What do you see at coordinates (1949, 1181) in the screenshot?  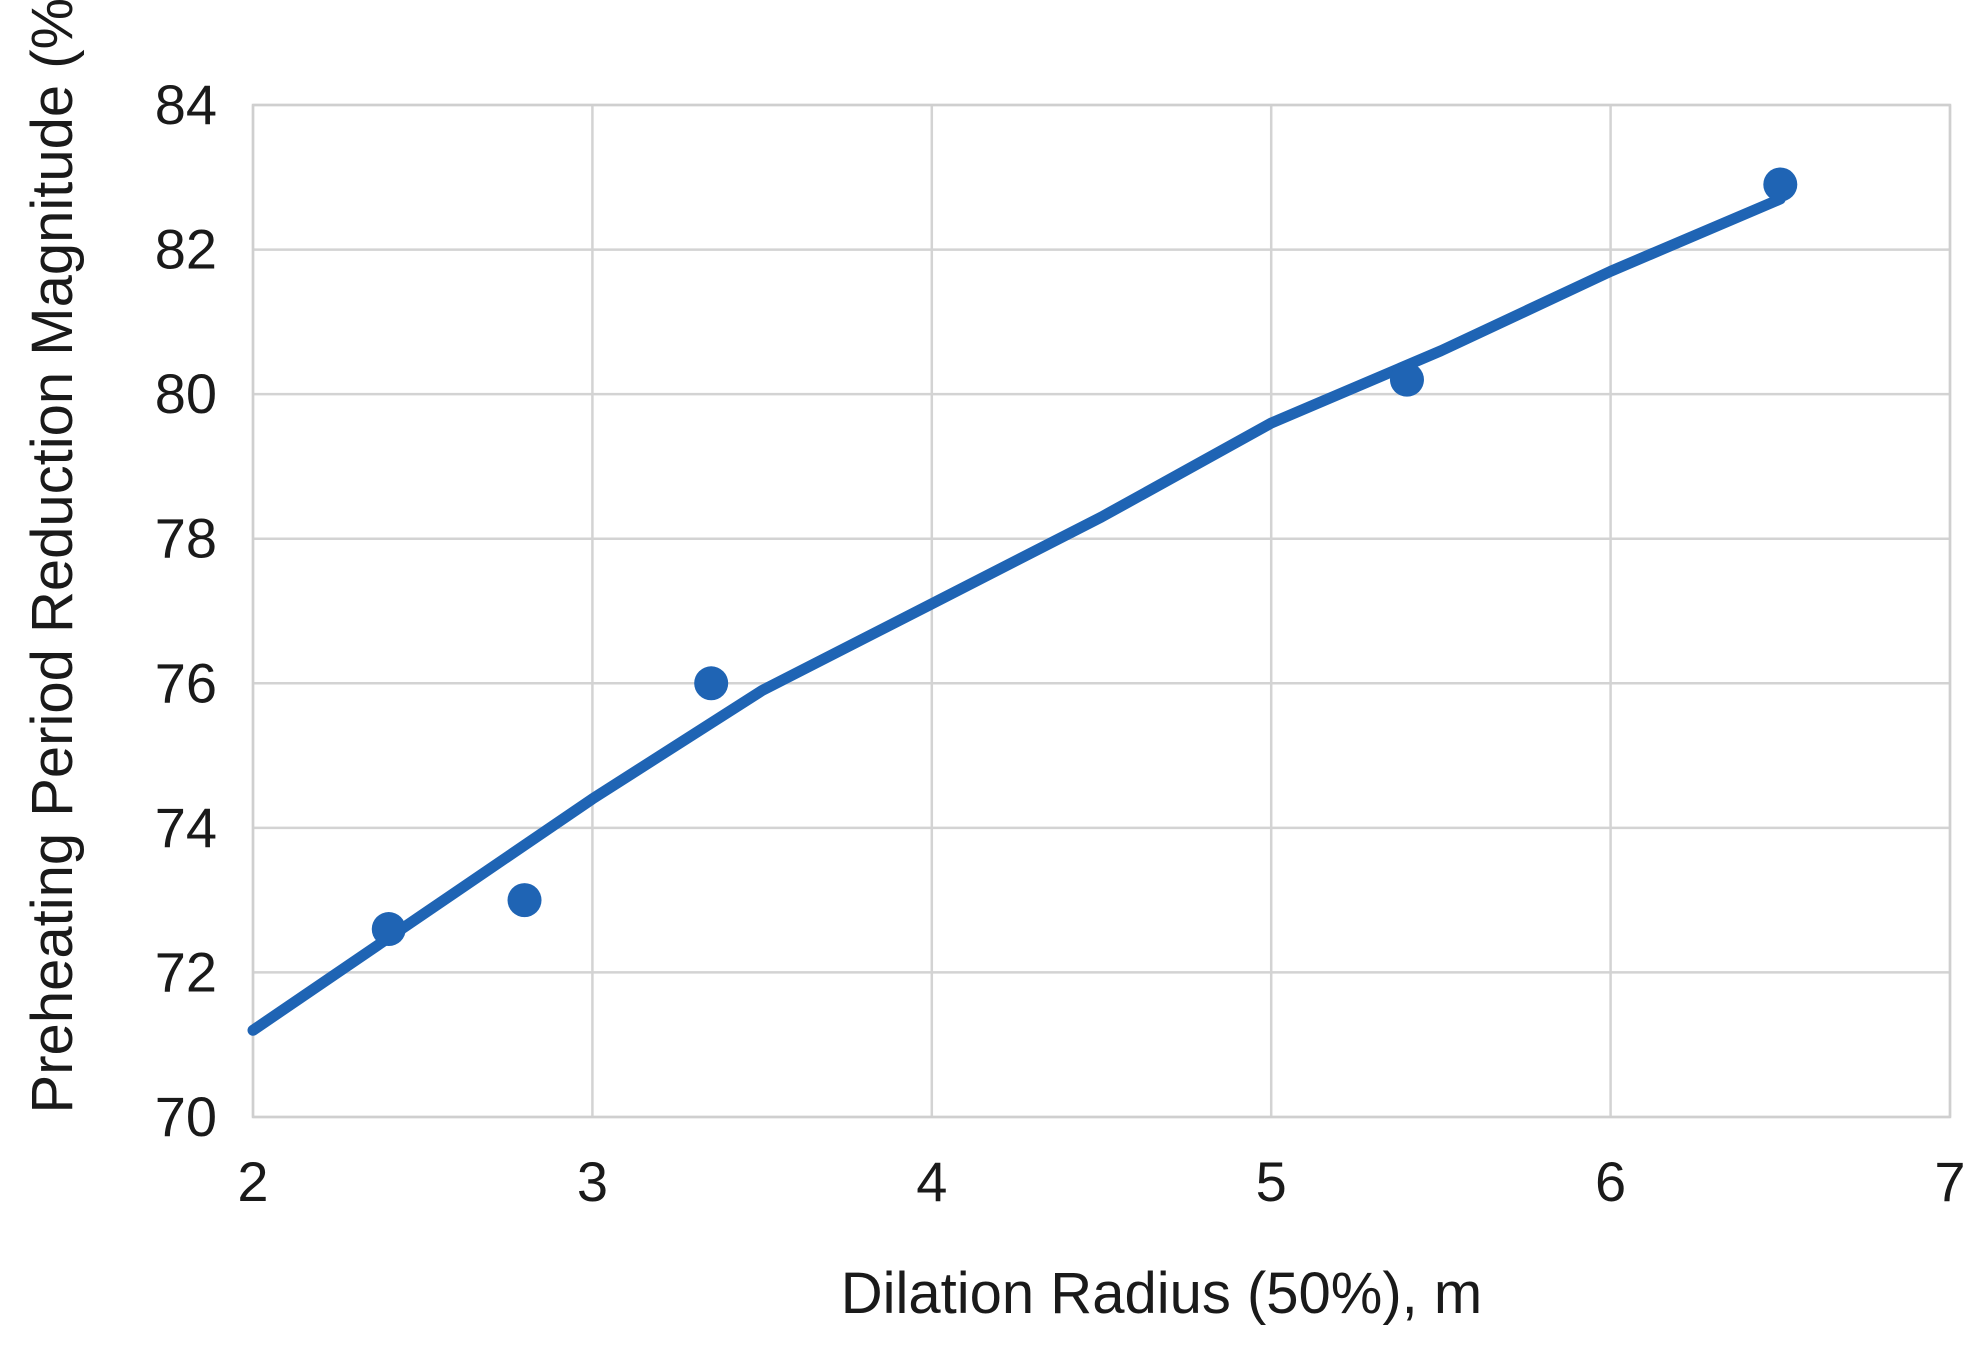 I see `x-tick-label: 7` at bounding box center [1949, 1181].